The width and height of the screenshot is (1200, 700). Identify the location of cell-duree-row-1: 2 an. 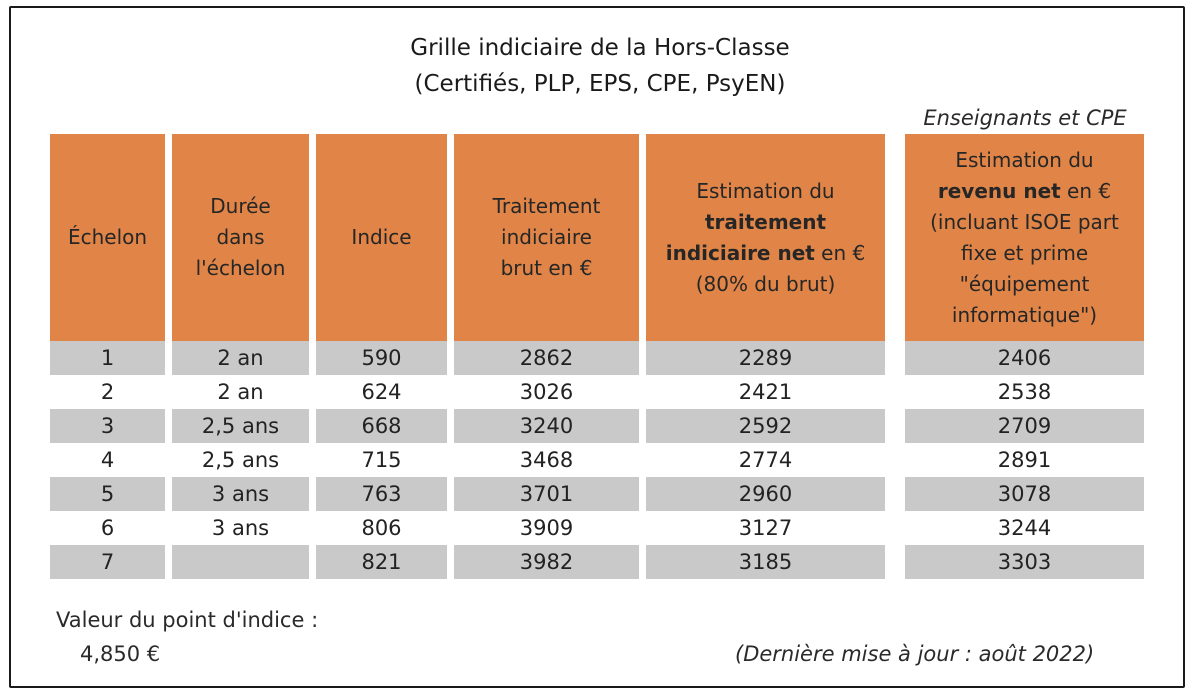
(240, 358).